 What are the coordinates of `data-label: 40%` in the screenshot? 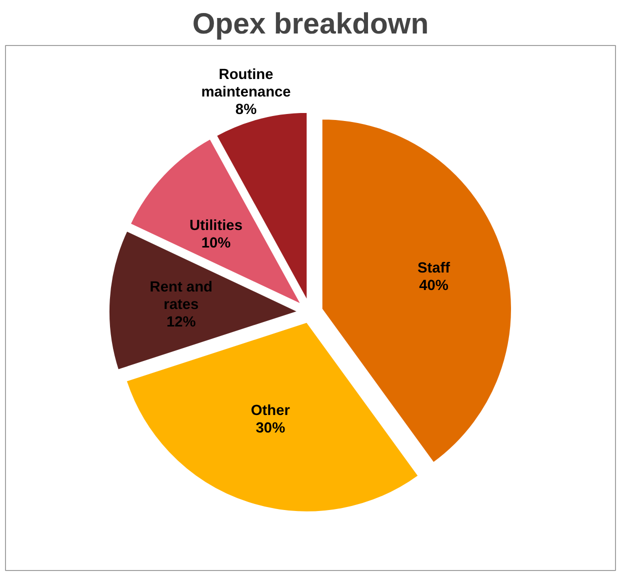 It's located at (433, 286).